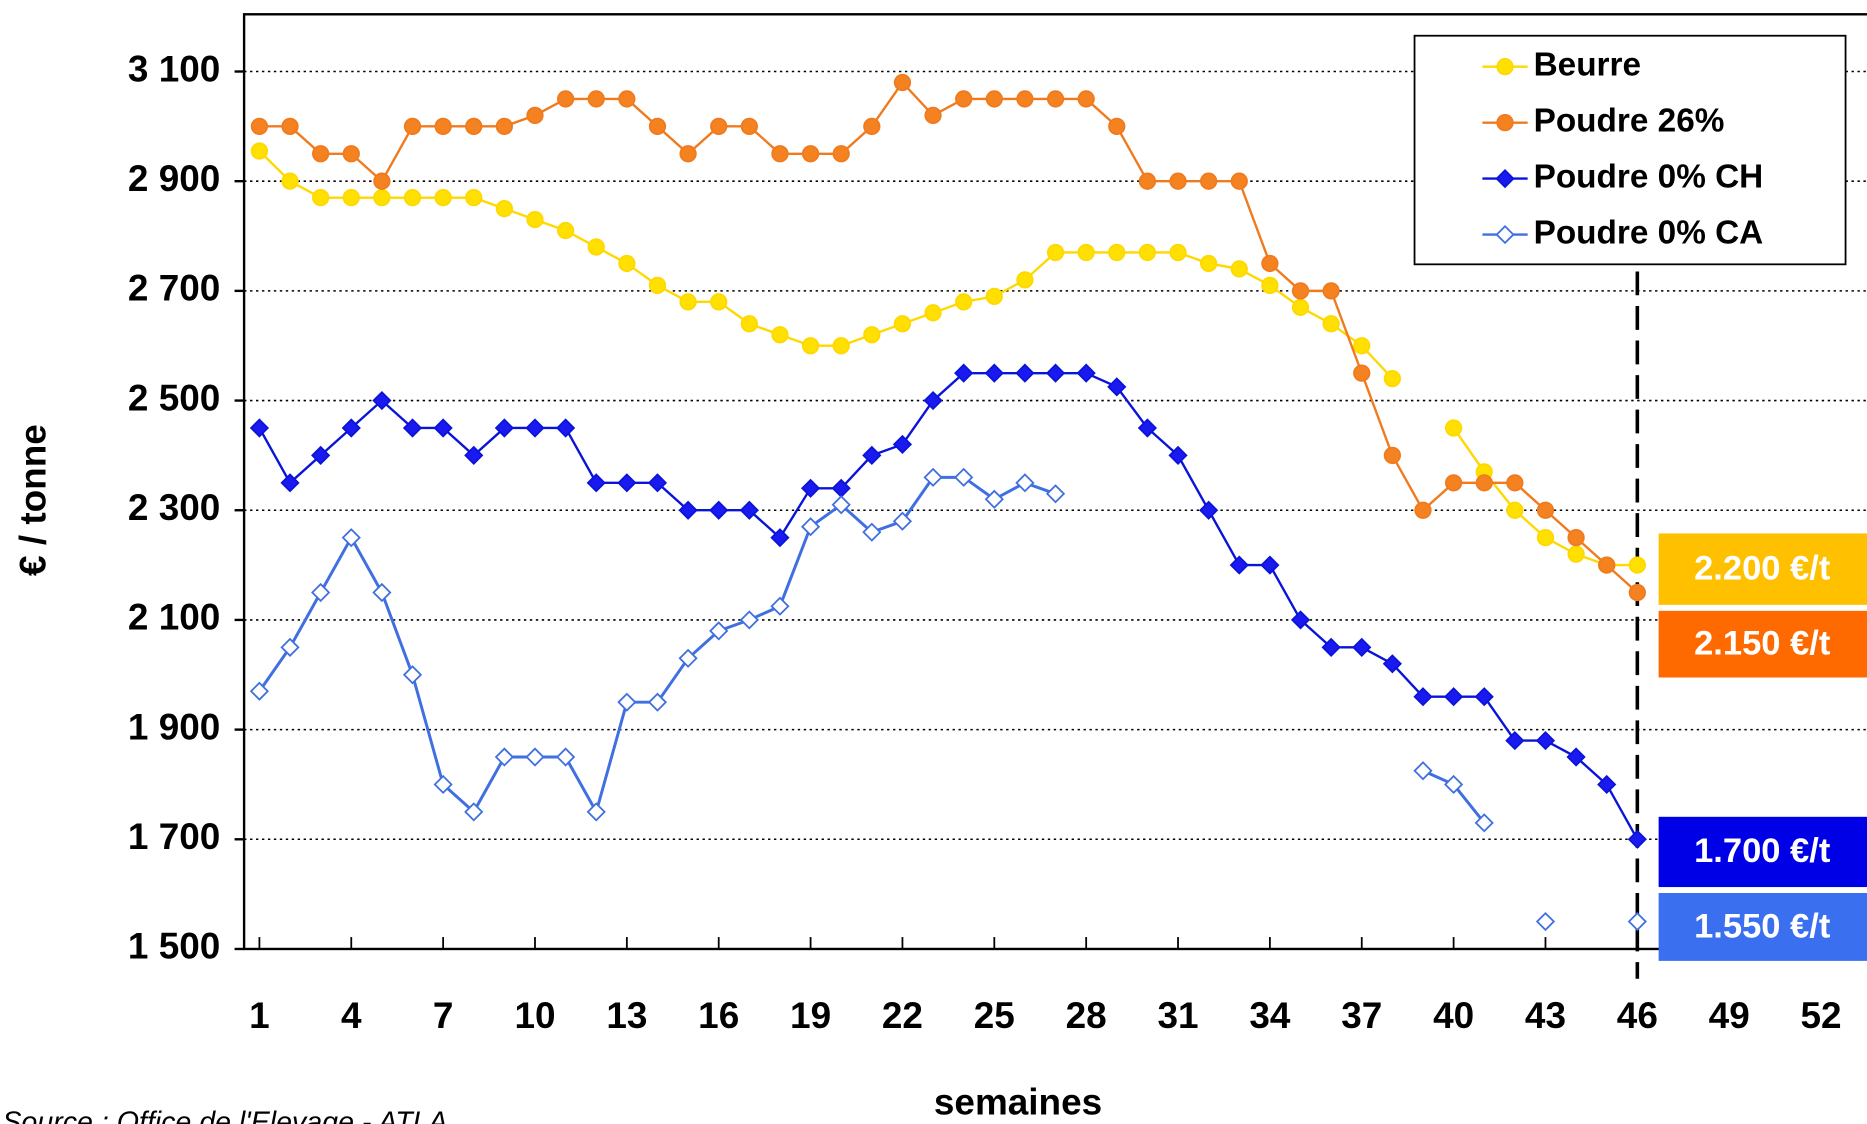  What do you see at coordinates (174, 726) in the screenshot?
I see `y-tick-label: 1 900` at bounding box center [174, 726].